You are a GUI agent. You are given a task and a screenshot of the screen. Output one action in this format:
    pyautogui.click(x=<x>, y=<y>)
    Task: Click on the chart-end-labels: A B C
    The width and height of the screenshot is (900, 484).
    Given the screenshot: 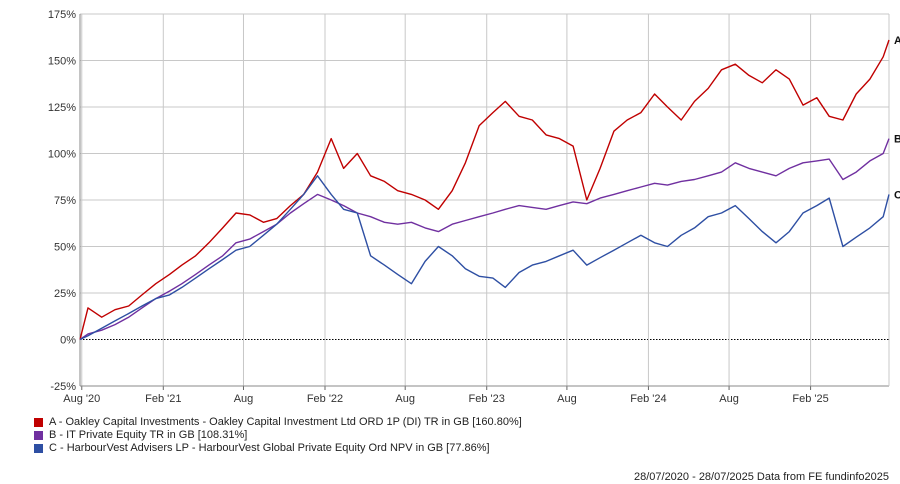 What is the action you would take?
    pyautogui.click(x=897, y=118)
    